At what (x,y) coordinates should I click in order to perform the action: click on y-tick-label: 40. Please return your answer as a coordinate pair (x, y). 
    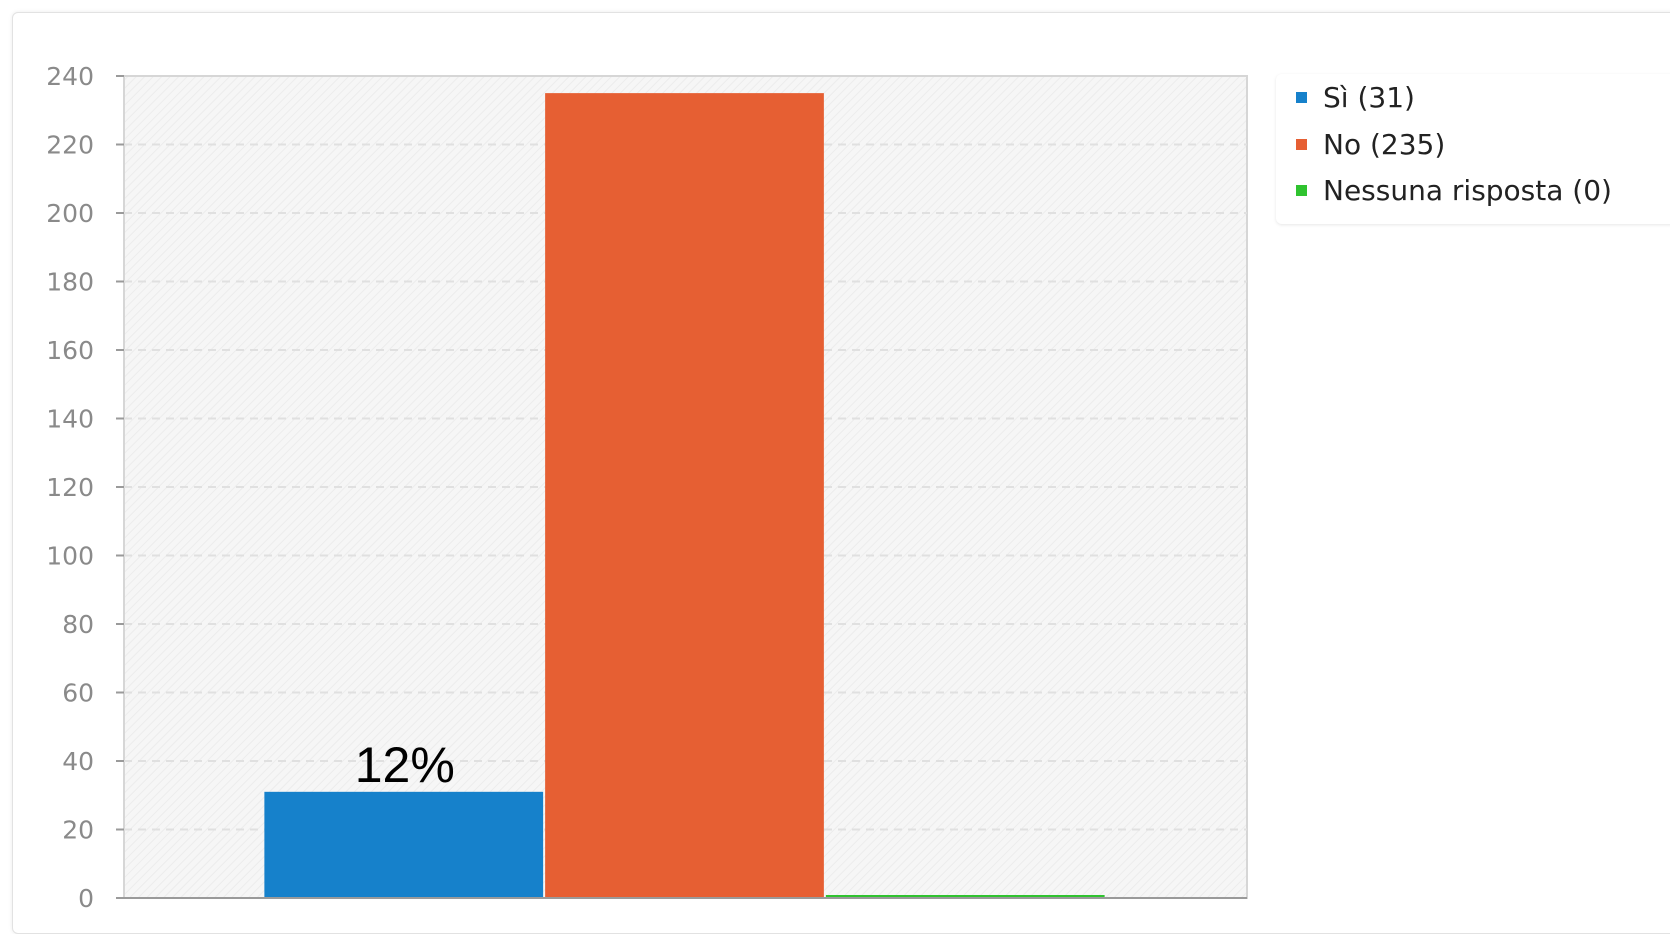
    Looking at the image, I should click on (78, 761).